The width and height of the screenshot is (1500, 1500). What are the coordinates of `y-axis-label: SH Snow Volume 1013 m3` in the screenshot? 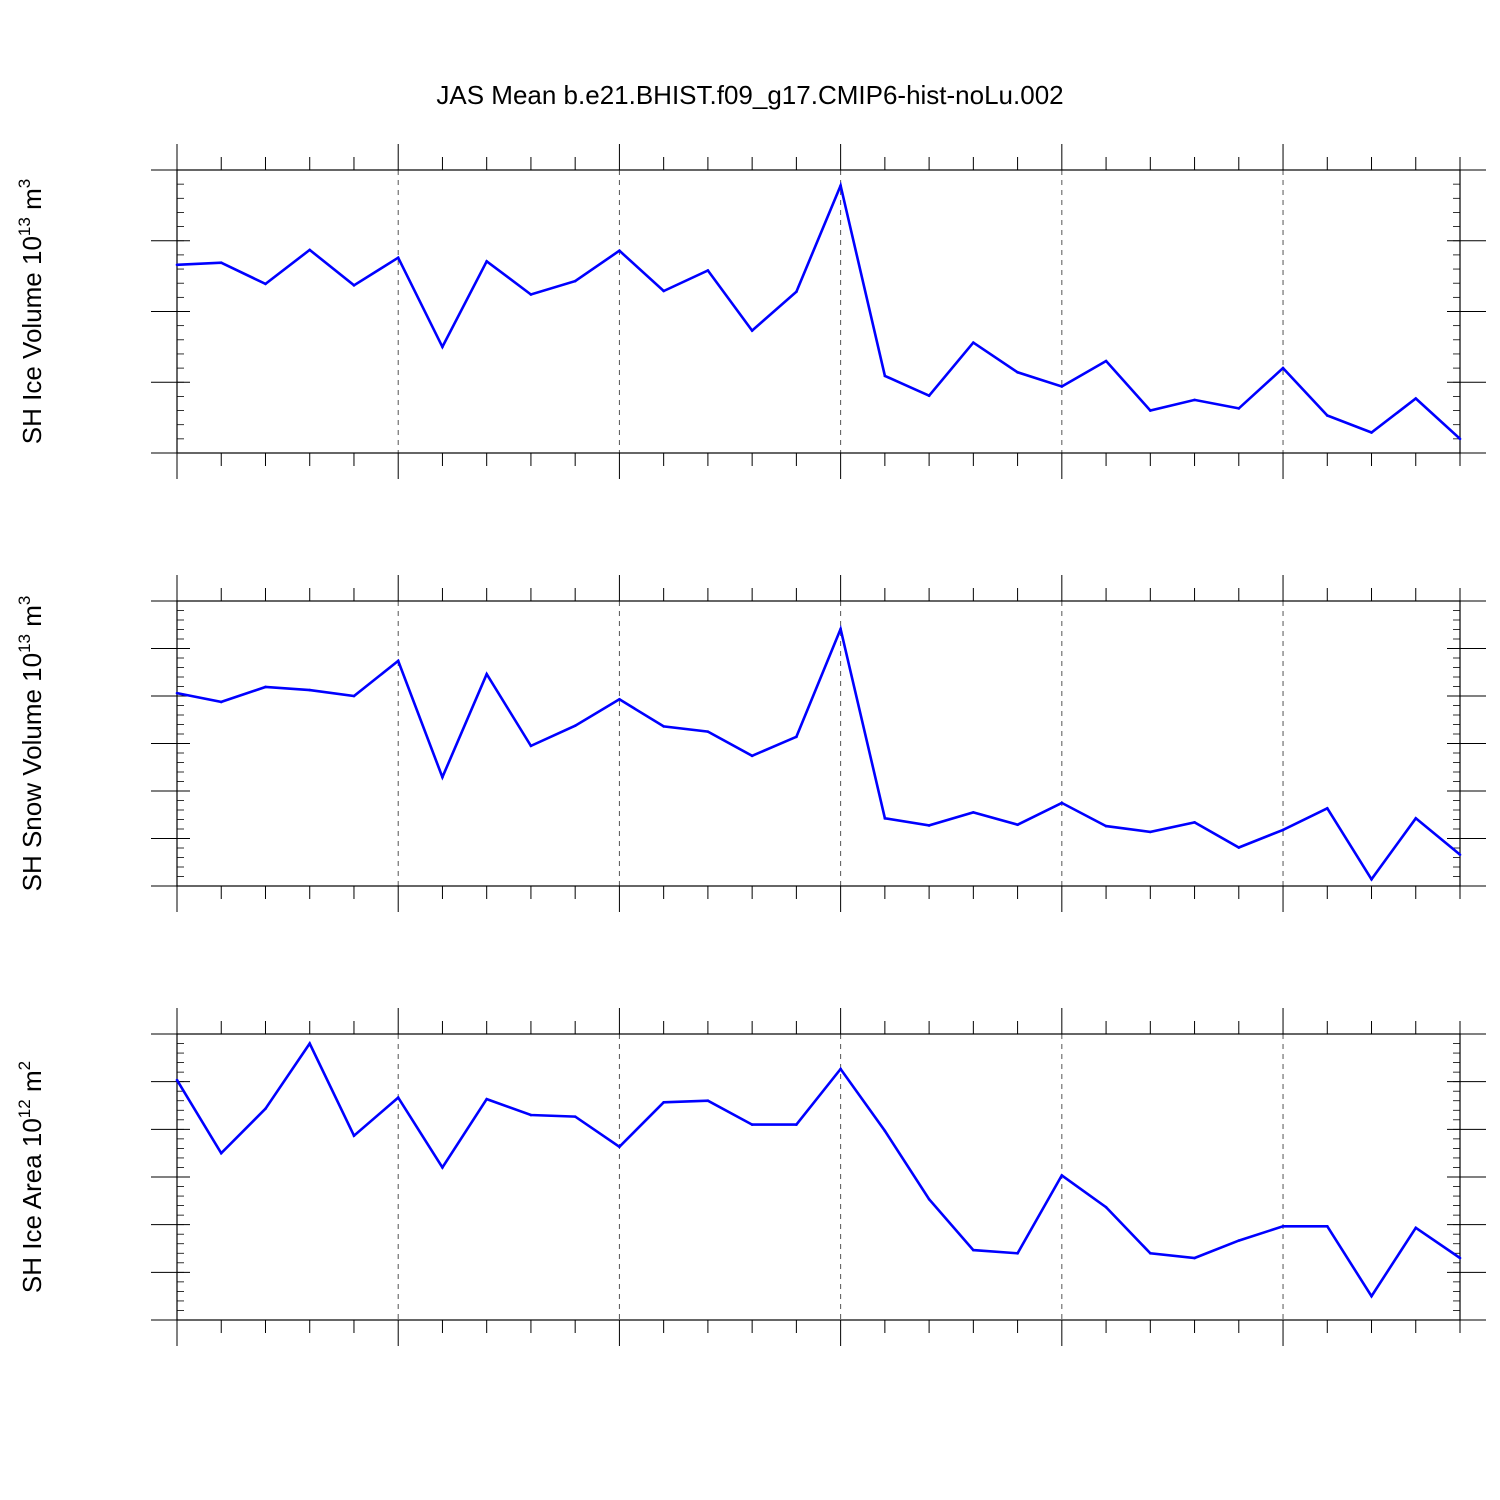 It's located at (31, 744).